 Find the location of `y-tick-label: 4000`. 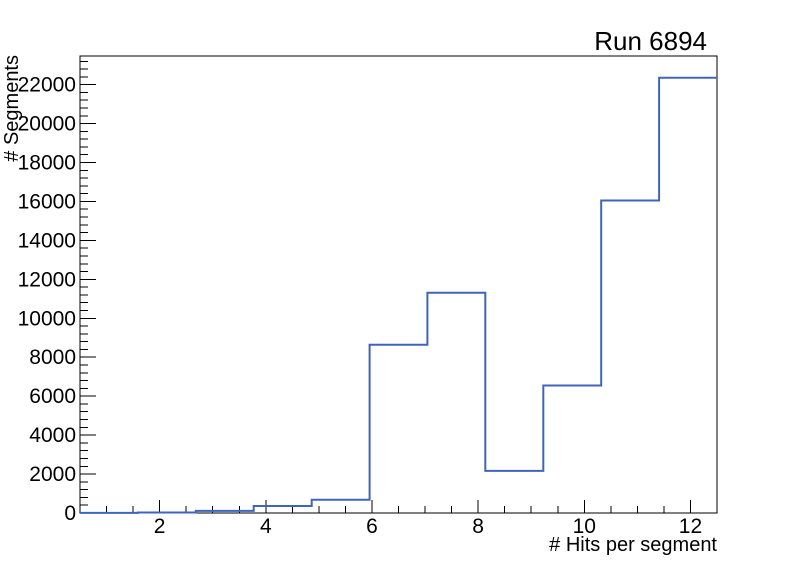

y-tick-label: 4000 is located at coordinates (52, 435).